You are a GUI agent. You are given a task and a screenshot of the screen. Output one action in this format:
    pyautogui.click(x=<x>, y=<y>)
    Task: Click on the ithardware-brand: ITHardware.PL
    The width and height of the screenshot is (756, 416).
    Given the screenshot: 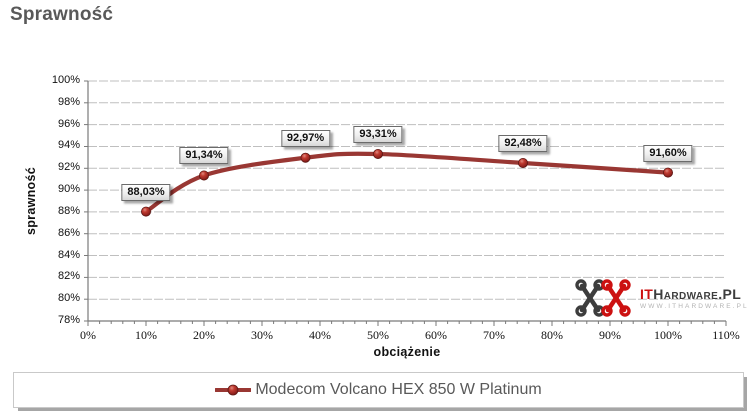 What is the action you would take?
    pyautogui.click(x=694, y=294)
    